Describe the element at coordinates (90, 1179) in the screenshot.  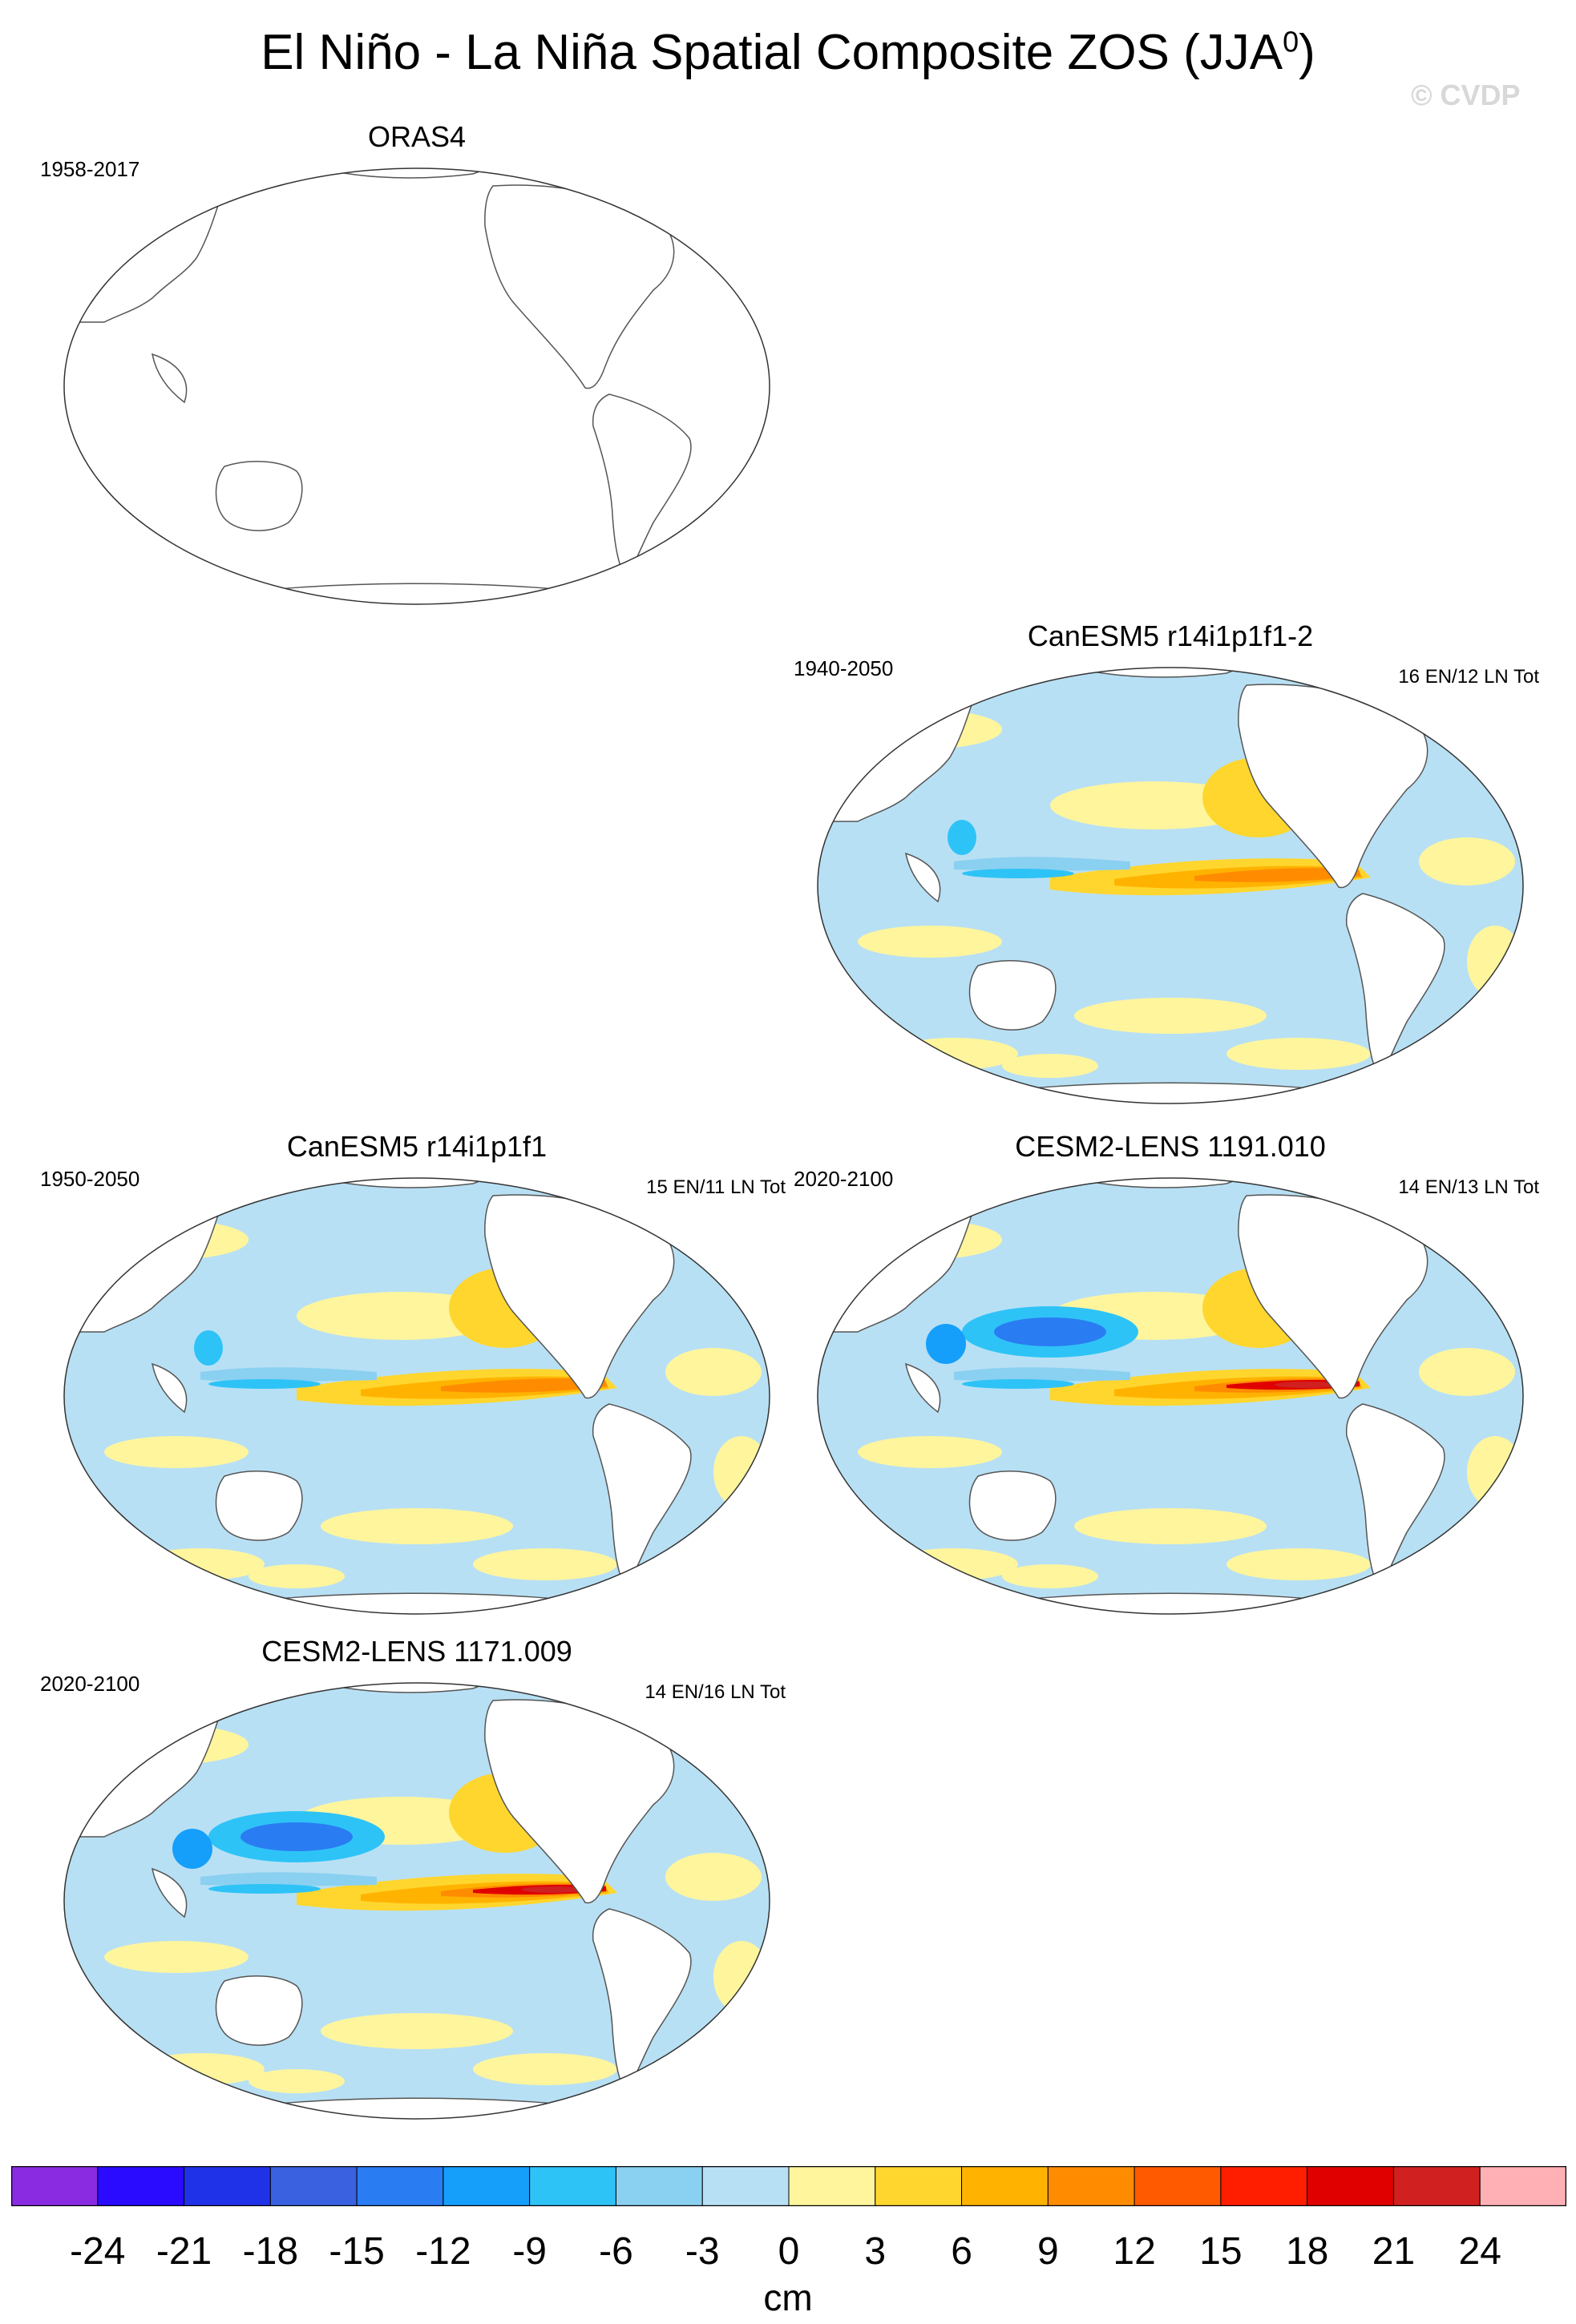
I see `panel-period: 1950-2050` at that location.